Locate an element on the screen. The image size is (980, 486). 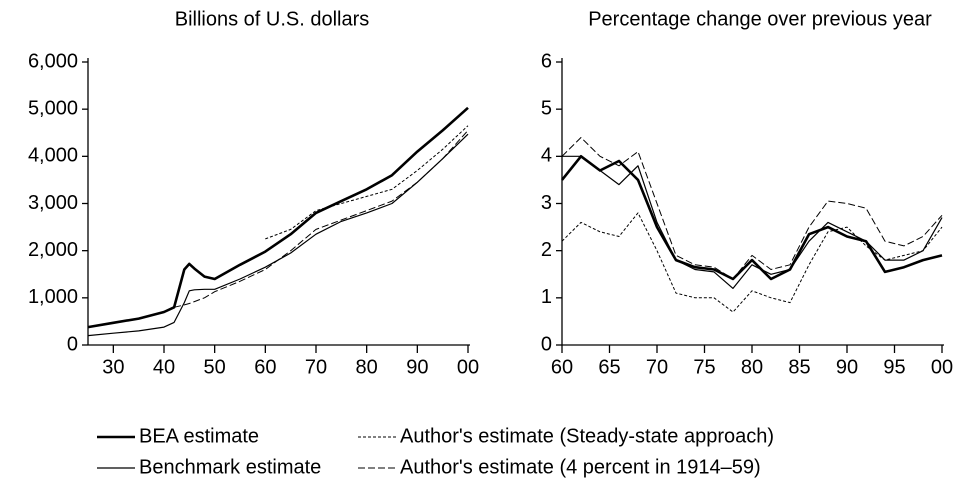
y-tick-label: 5 is located at coordinates (546, 108).